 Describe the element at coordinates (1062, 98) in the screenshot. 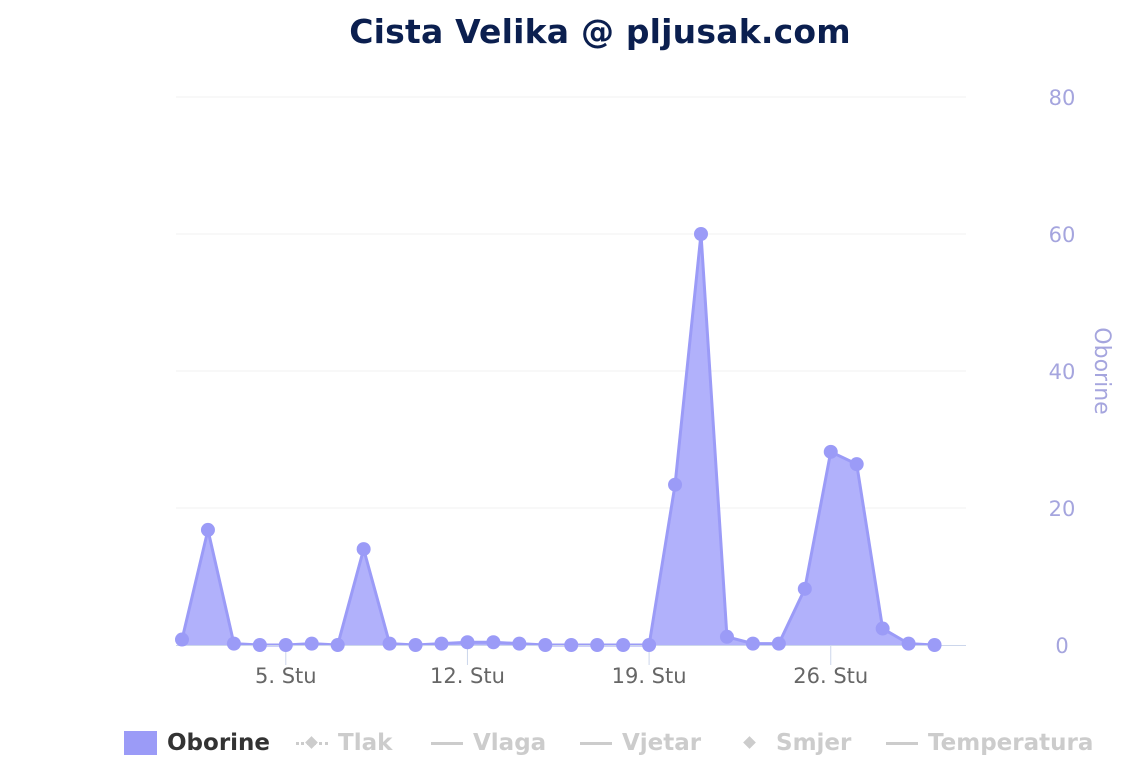

I see `y-tick-label: 80` at that location.